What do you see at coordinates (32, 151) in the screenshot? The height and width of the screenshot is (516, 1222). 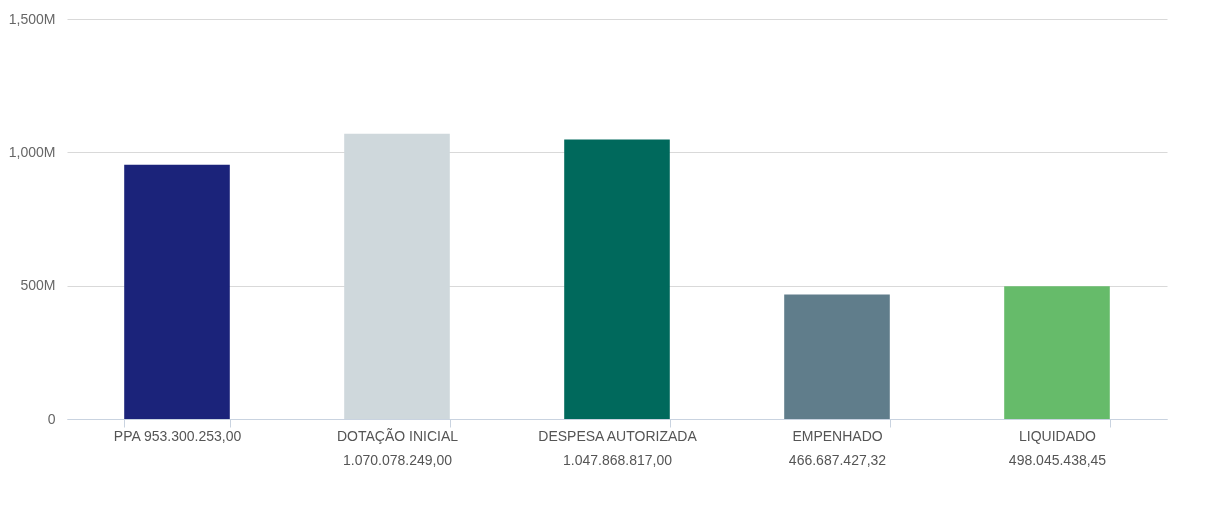 I see `y-tick-label: 1,000M` at bounding box center [32, 151].